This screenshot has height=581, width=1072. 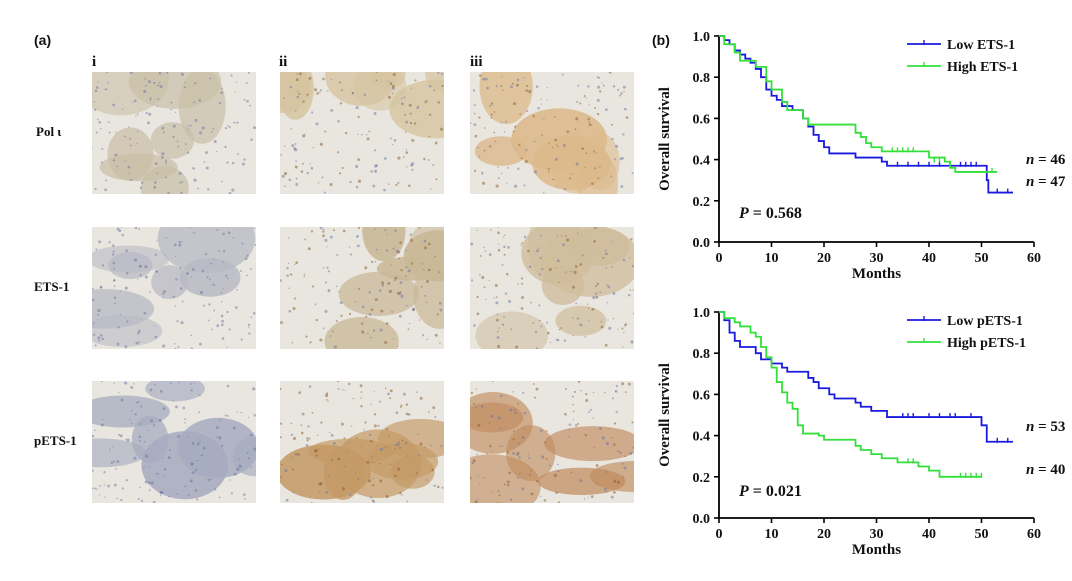 I want to click on chart2-x-tick-label: 50, so click(x=982, y=534).